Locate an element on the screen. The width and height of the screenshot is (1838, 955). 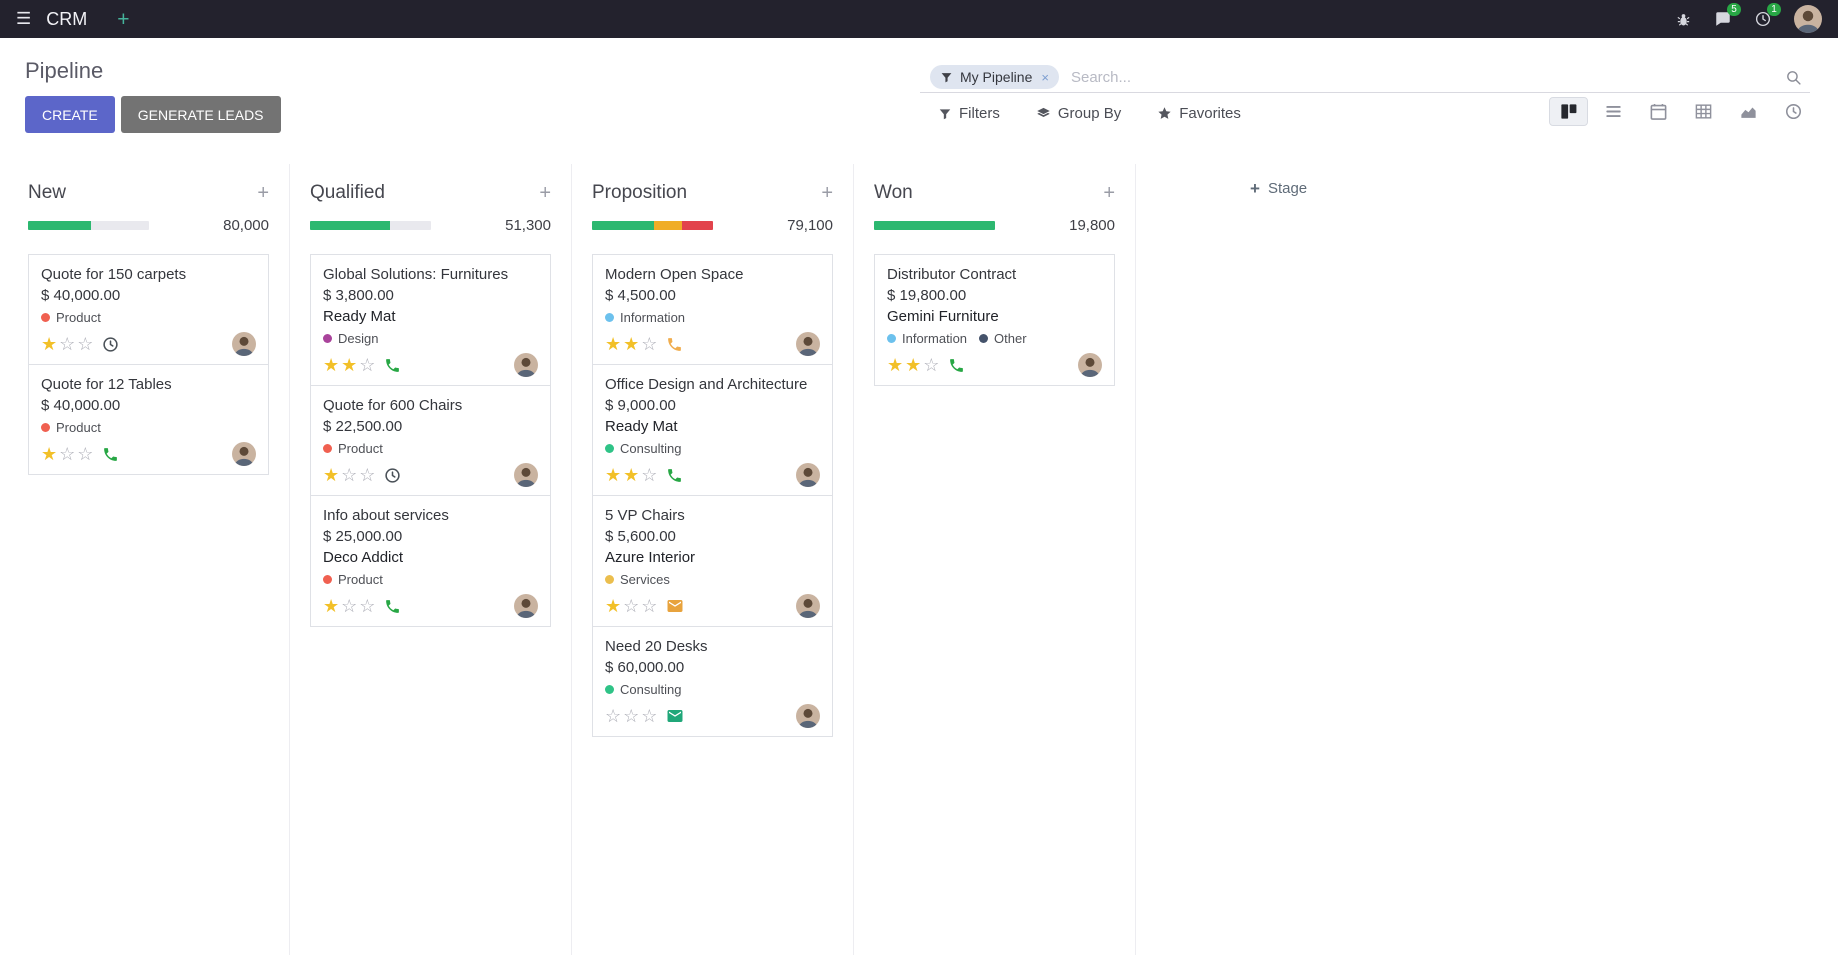
priority-stars: ☆ ☆ ☆ is located at coordinates (632, 716).